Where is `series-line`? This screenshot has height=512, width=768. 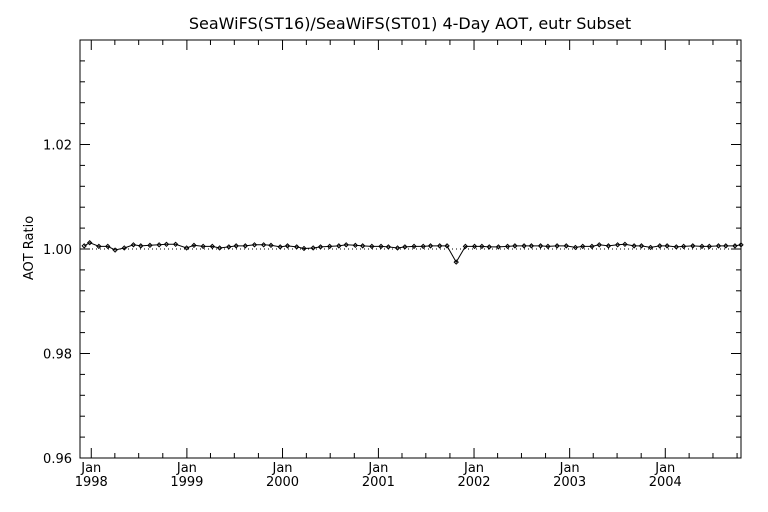
series-line is located at coordinates (412, 253).